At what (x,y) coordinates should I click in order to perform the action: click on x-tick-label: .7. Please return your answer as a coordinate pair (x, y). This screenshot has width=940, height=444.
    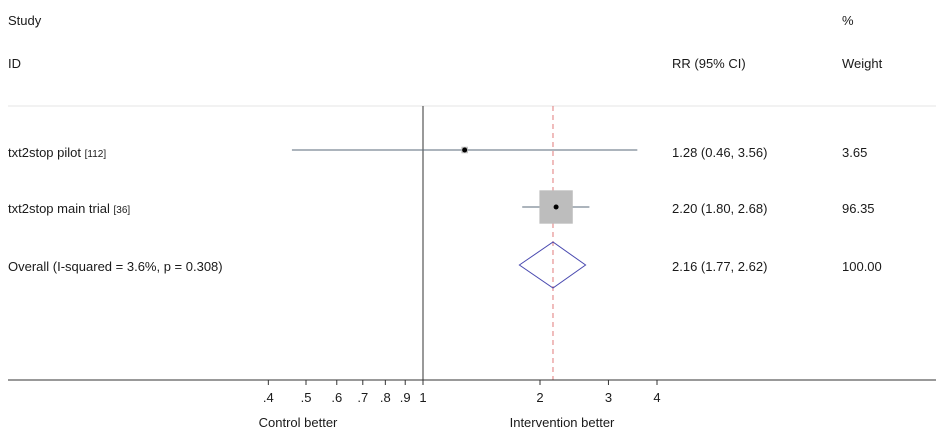
    Looking at the image, I should click on (363, 397).